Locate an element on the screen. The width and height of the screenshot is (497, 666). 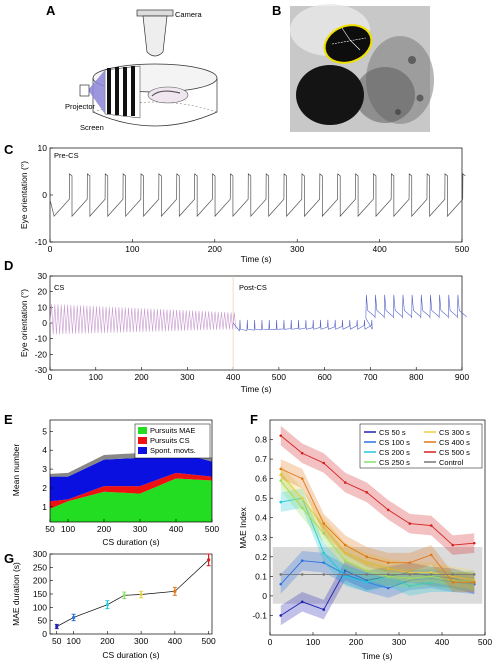
y-tick-label: 1 is located at coordinates (44, 507).